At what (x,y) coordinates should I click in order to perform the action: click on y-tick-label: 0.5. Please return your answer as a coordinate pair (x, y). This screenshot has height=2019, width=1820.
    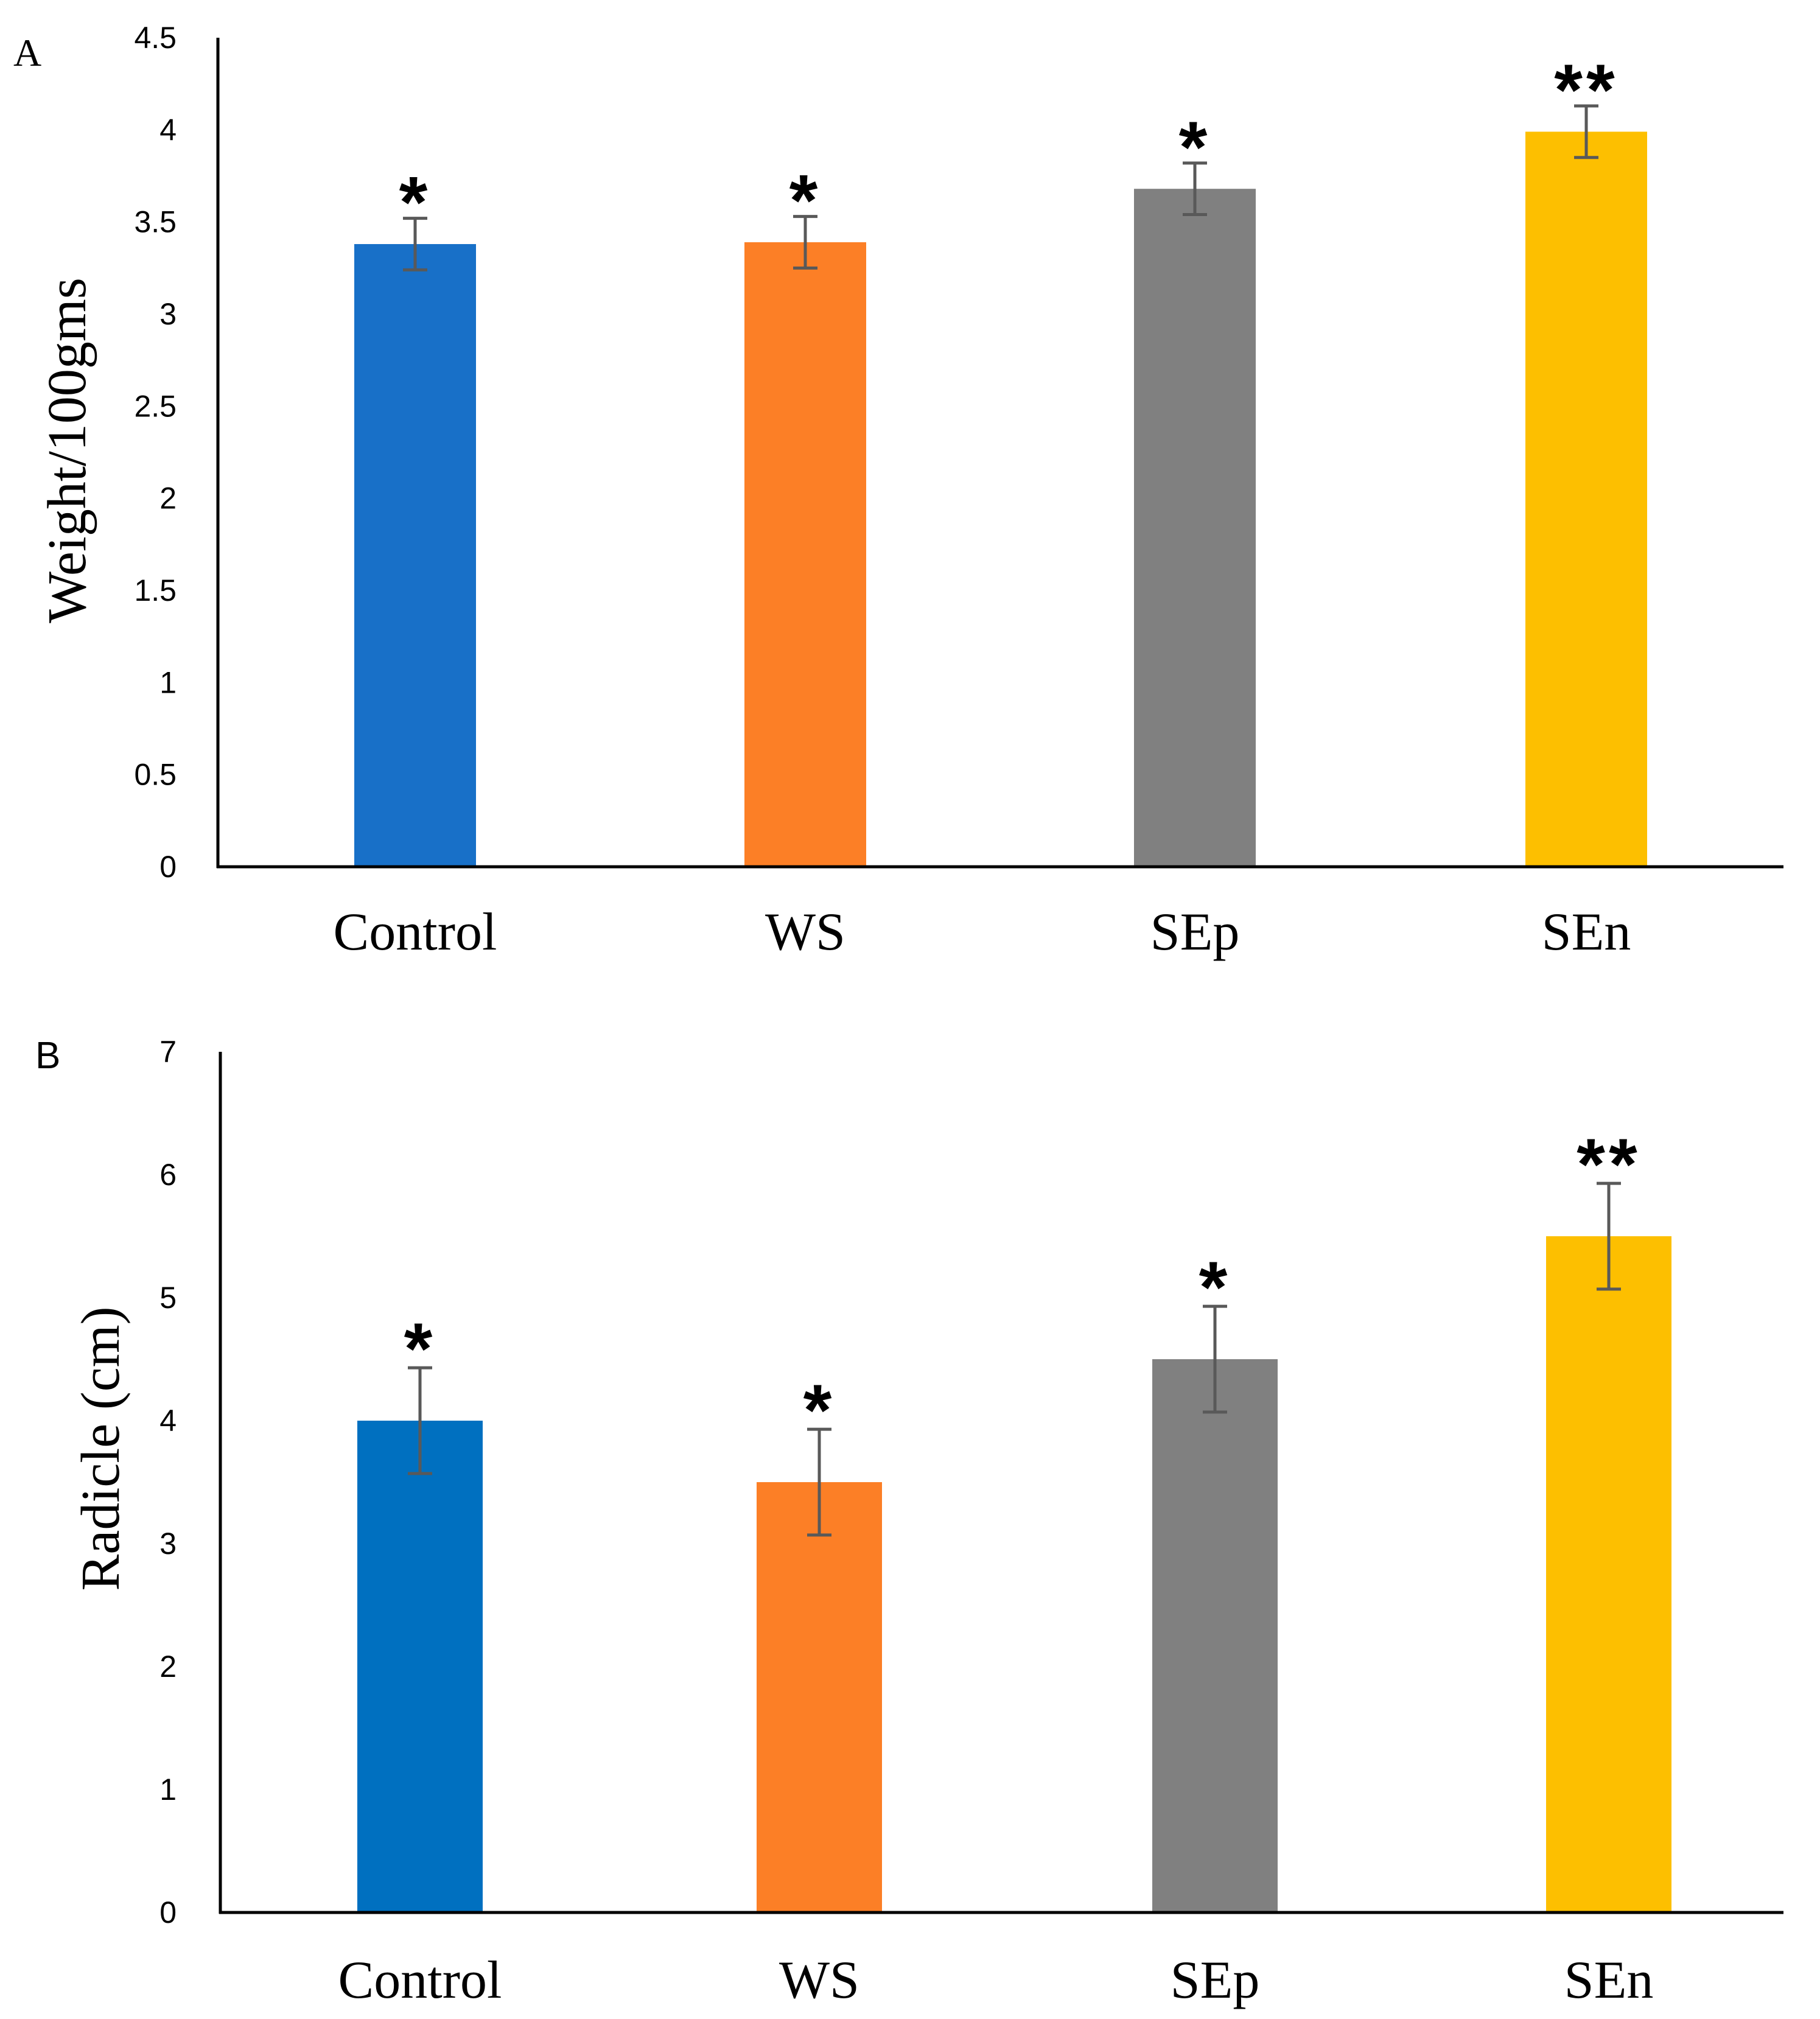
    Looking at the image, I should click on (155, 775).